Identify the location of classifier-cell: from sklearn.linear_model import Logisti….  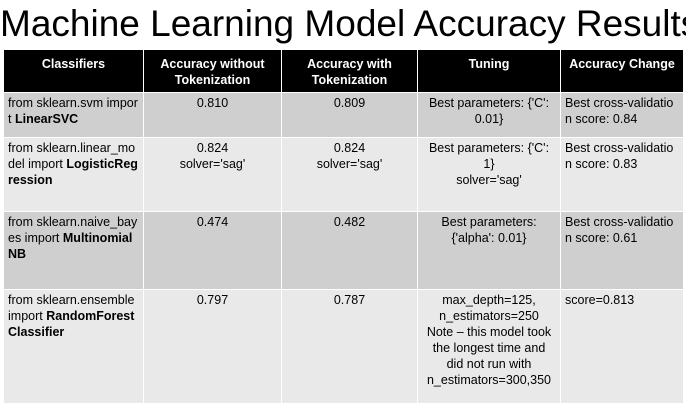
(73, 174).